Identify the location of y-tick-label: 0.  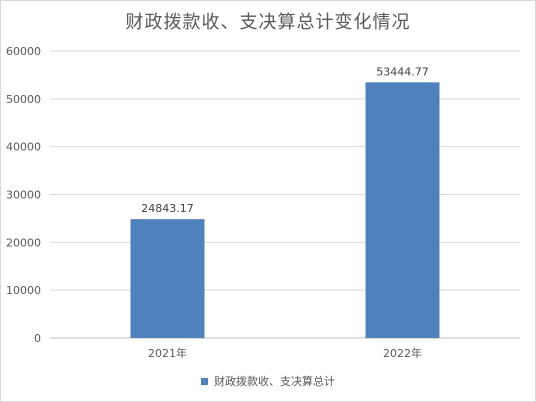
(37, 338).